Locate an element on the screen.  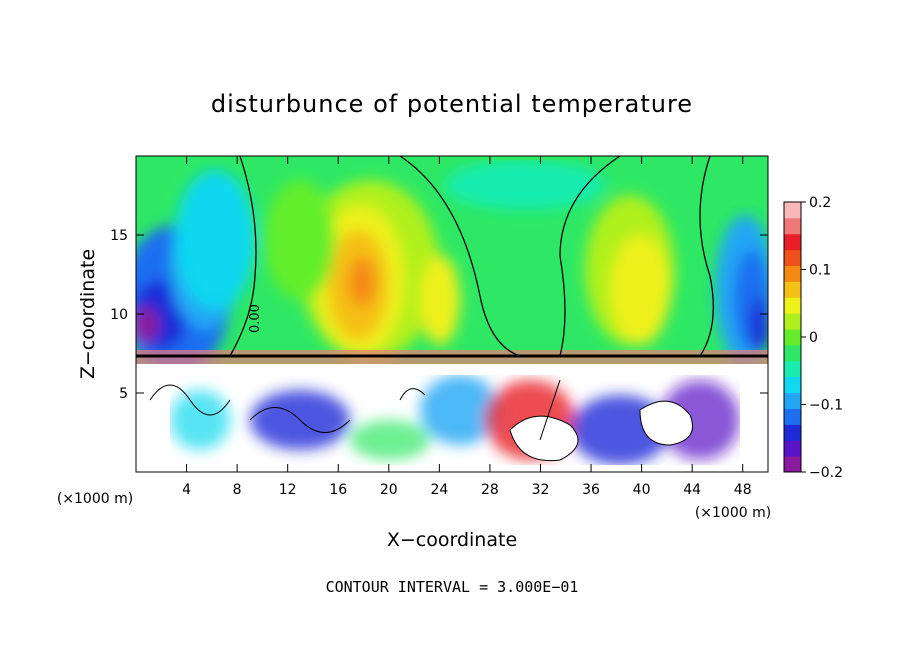
x-unit-label-right: (×1000 m) is located at coordinates (733, 513).